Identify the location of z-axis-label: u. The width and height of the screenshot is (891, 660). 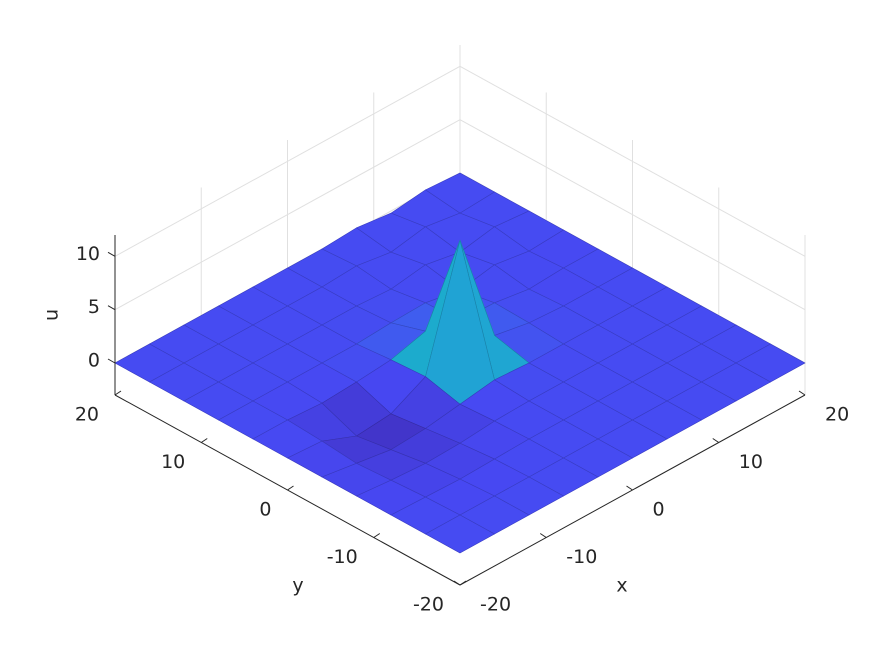
(52, 315).